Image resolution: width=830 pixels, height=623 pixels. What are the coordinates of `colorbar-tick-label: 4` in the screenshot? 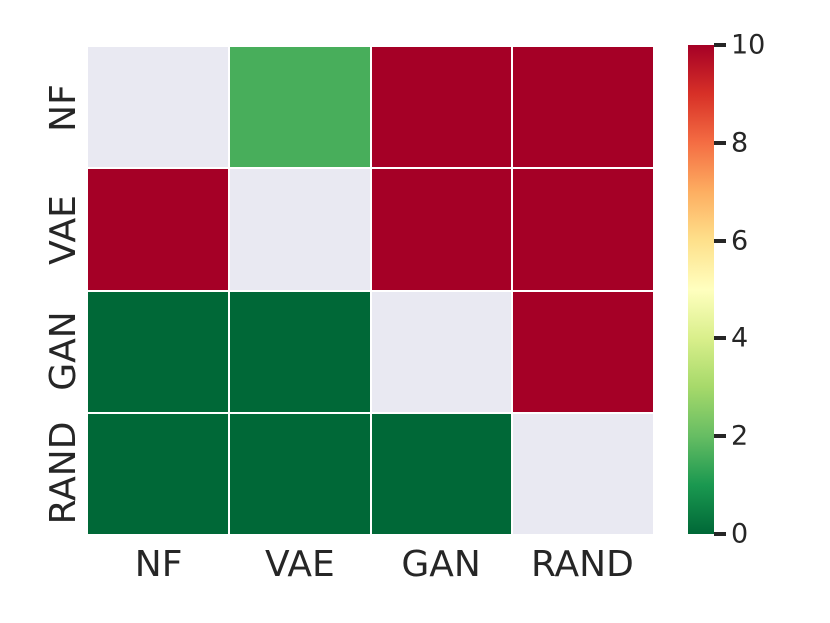 It's located at (740, 338).